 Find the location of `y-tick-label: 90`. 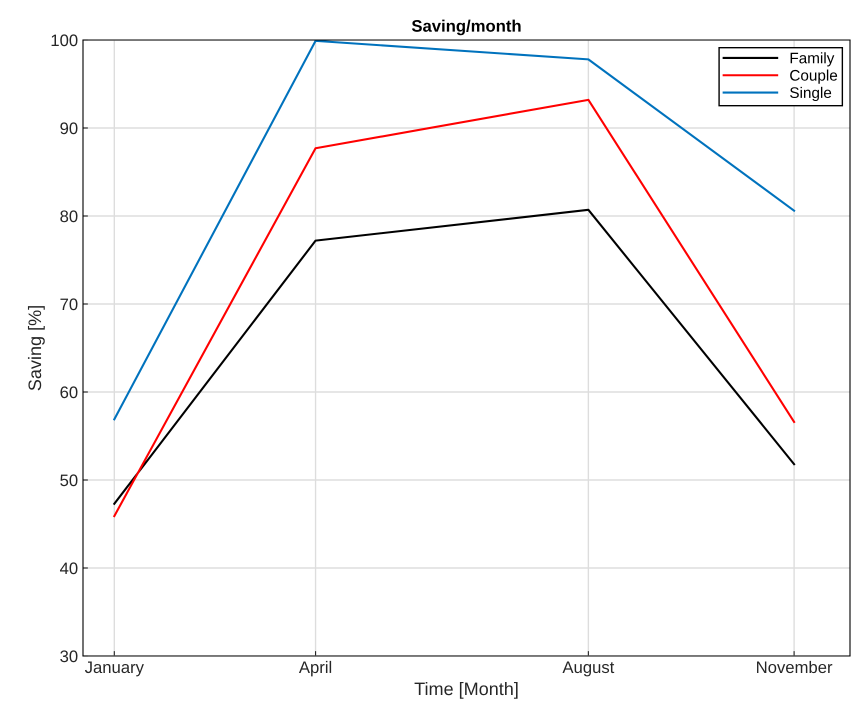

y-tick-label: 90 is located at coordinates (69, 128).